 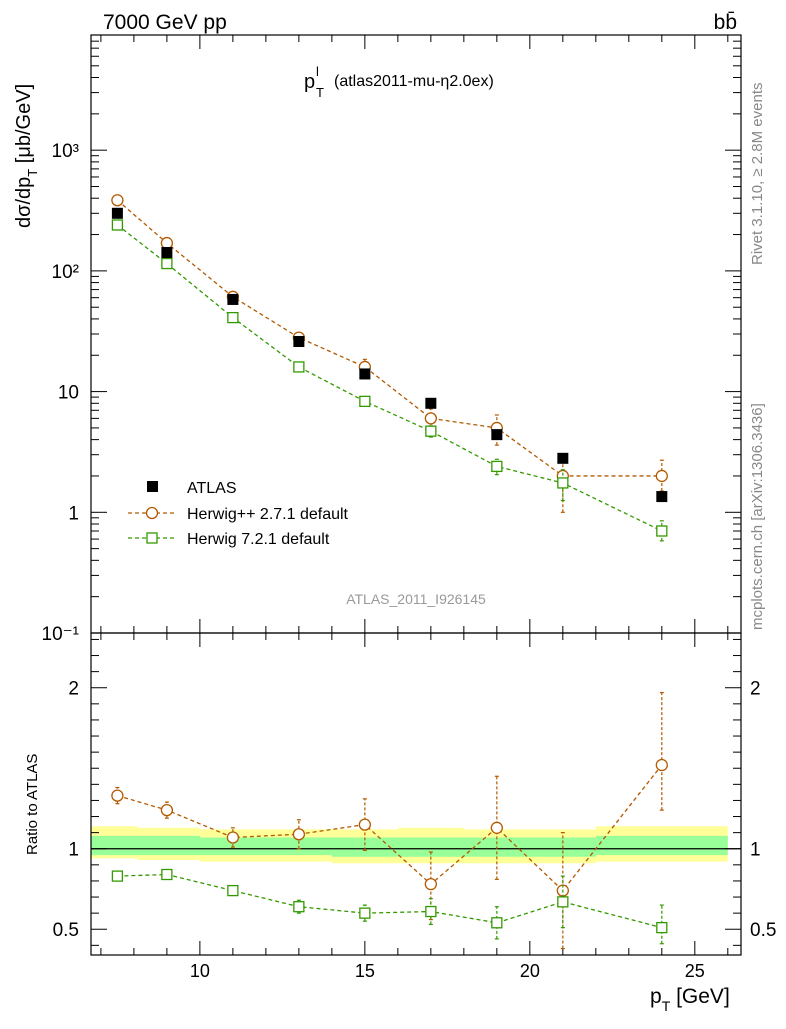 What do you see at coordinates (61, 634) in the screenshot?
I see `y-tick-label: 10⁻¹` at bounding box center [61, 634].